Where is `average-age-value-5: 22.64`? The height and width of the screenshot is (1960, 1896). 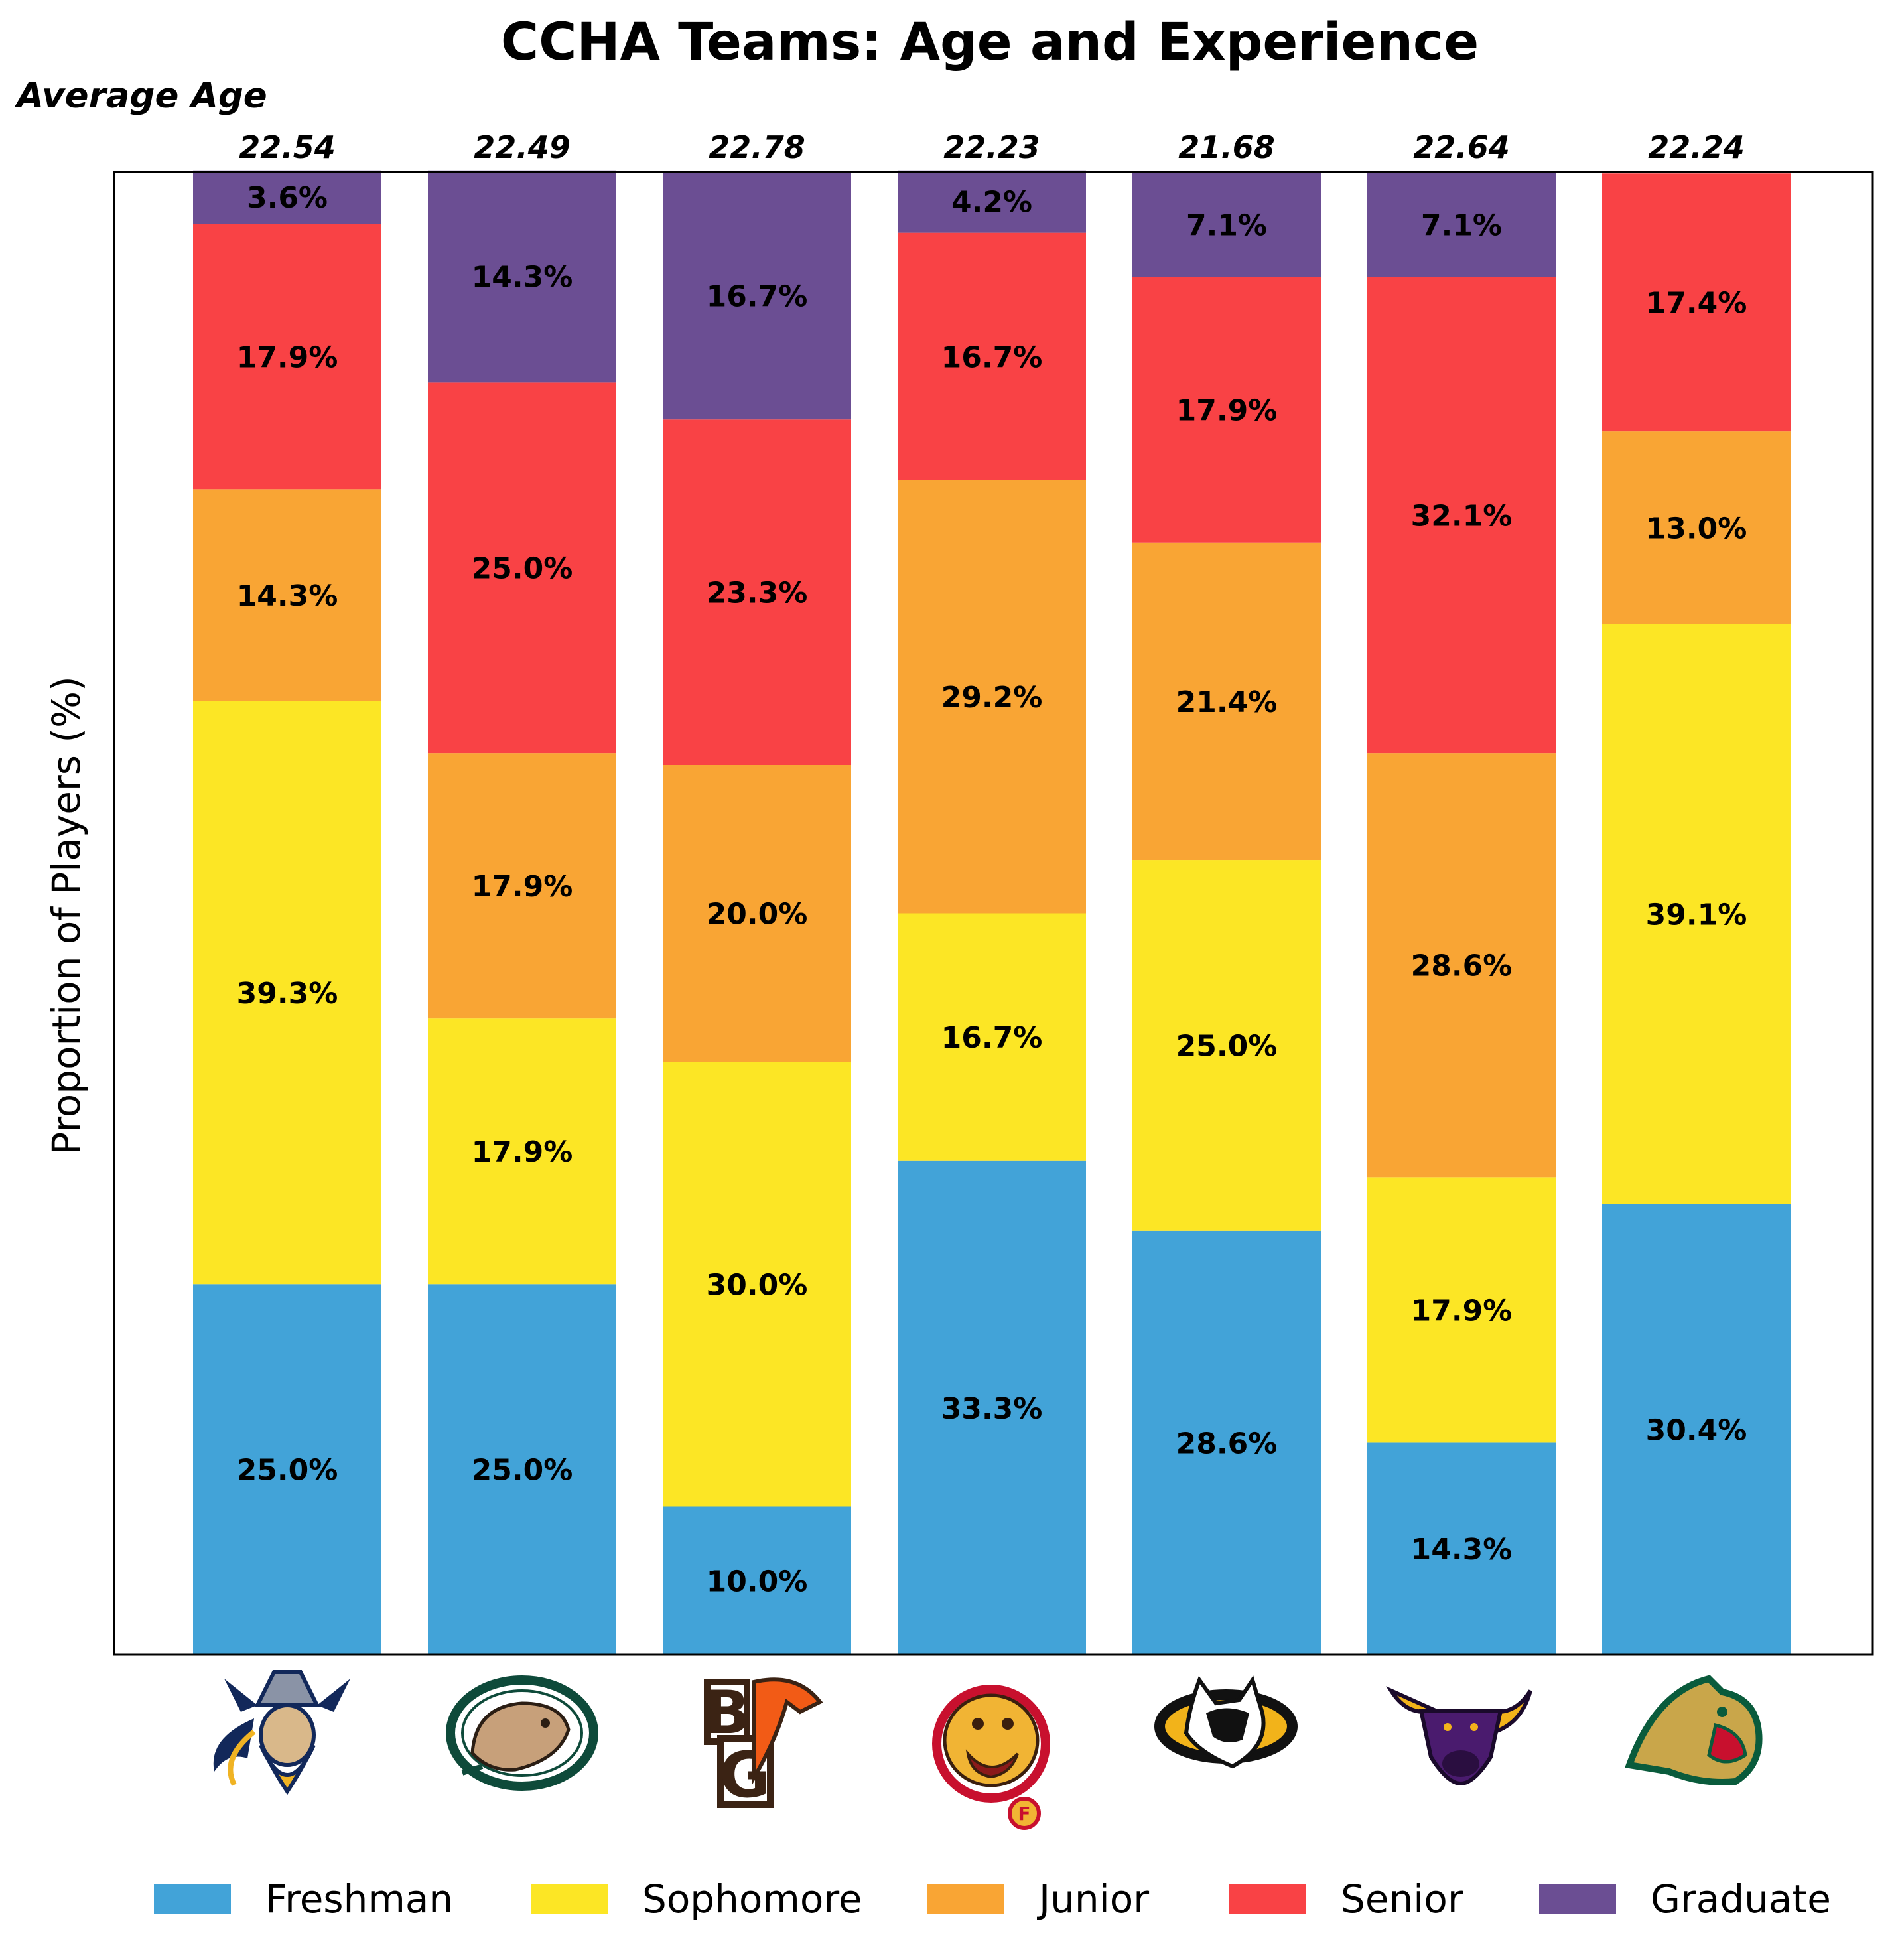 average-age-value-5: 22.64 is located at coordinates (1461, 147).